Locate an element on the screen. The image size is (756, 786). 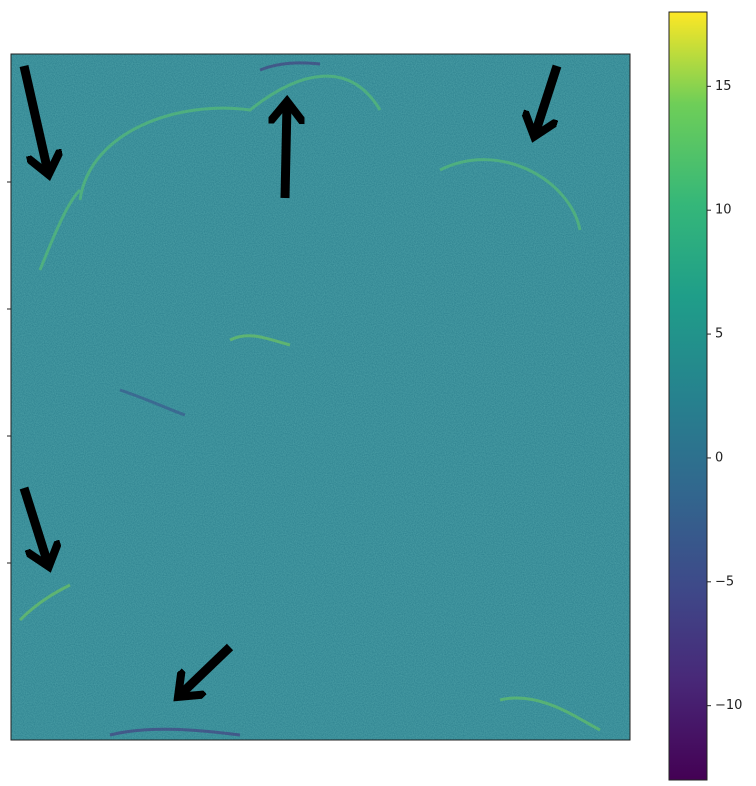
colorbar-tick-label: −5 is located at coordinates (724, 581).